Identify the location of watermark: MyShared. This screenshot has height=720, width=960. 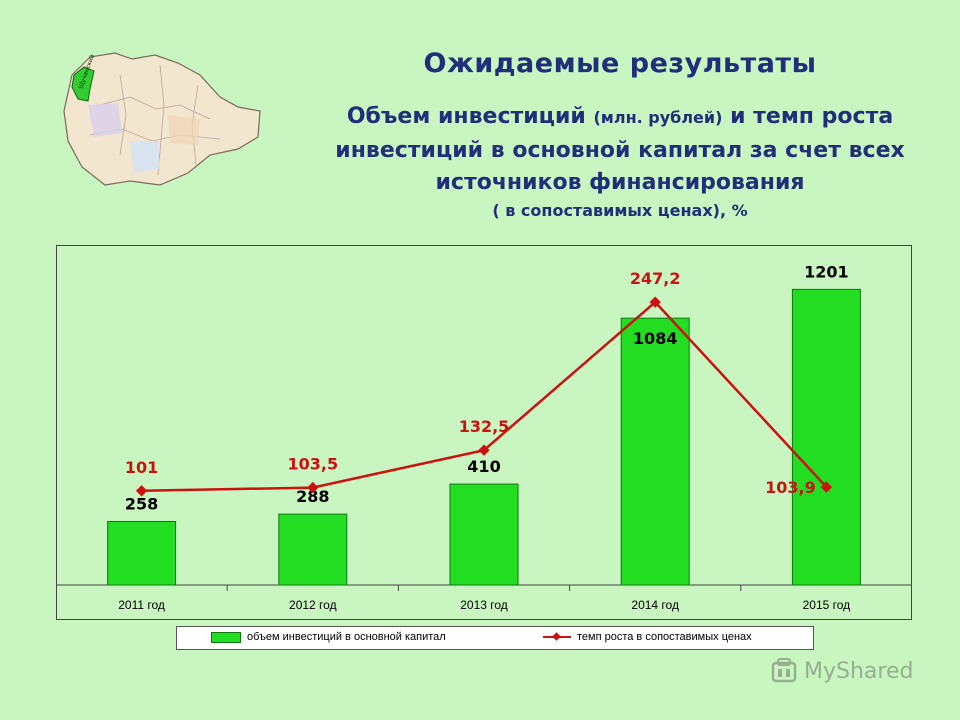
(841, 671).